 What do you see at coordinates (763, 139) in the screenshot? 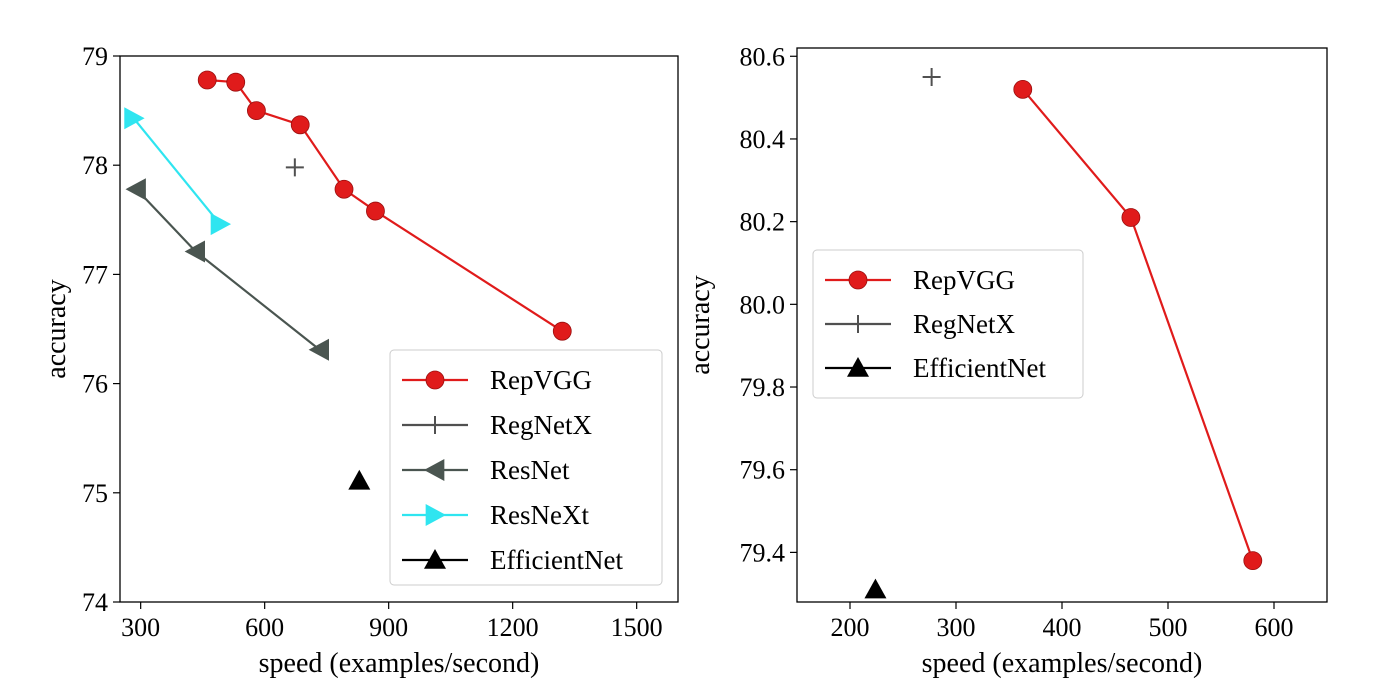
I see `y-tick-label: 80.4` at bounding box center [763, 139].